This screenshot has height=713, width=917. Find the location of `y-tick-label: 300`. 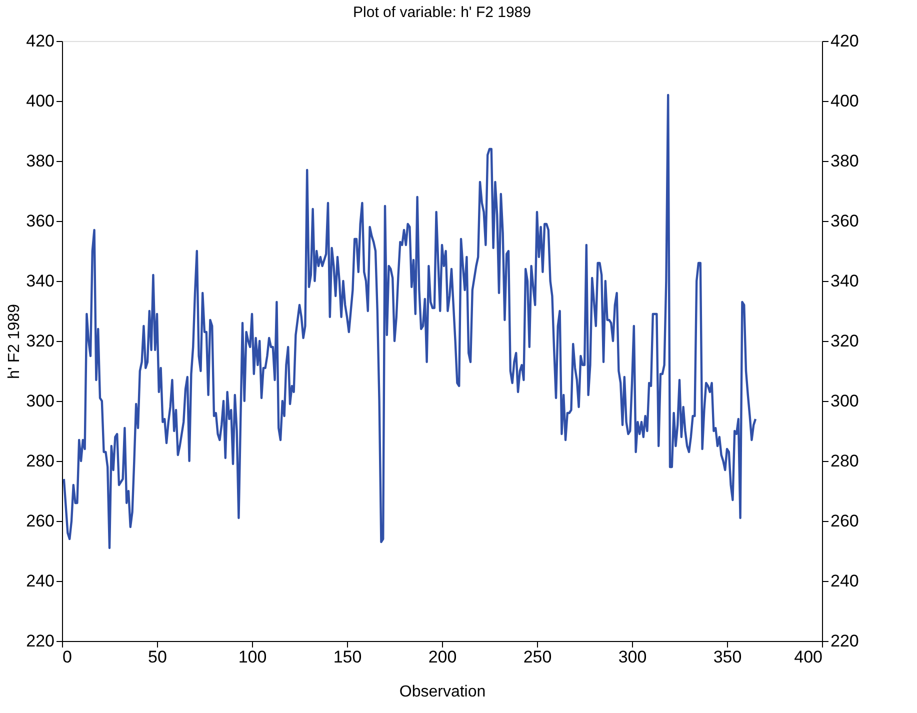

y-tick-label: 300 is located at coordinates (40, 401).